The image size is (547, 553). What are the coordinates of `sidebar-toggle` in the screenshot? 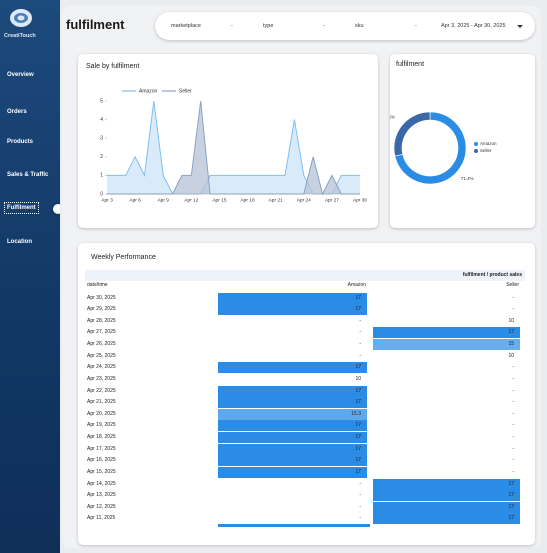 It's located at (58, 209).